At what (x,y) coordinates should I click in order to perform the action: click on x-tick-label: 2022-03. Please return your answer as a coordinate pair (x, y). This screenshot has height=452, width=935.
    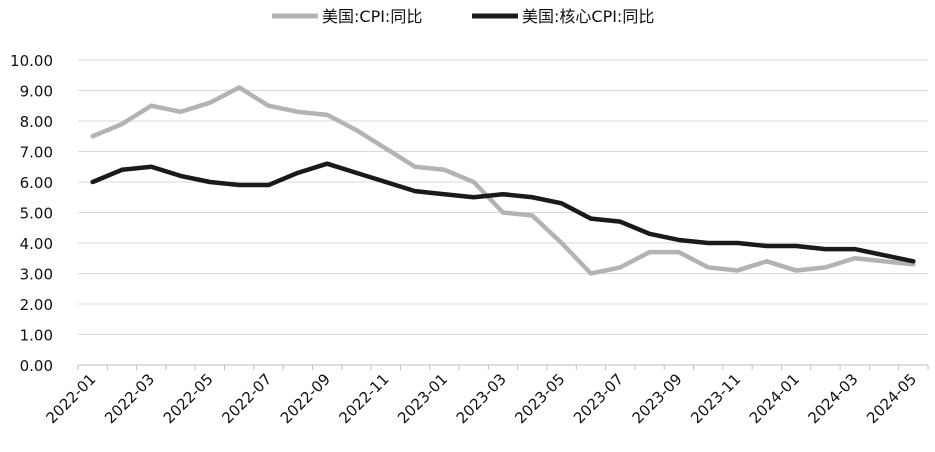
    Looking at the image, I should click on (129, 398).